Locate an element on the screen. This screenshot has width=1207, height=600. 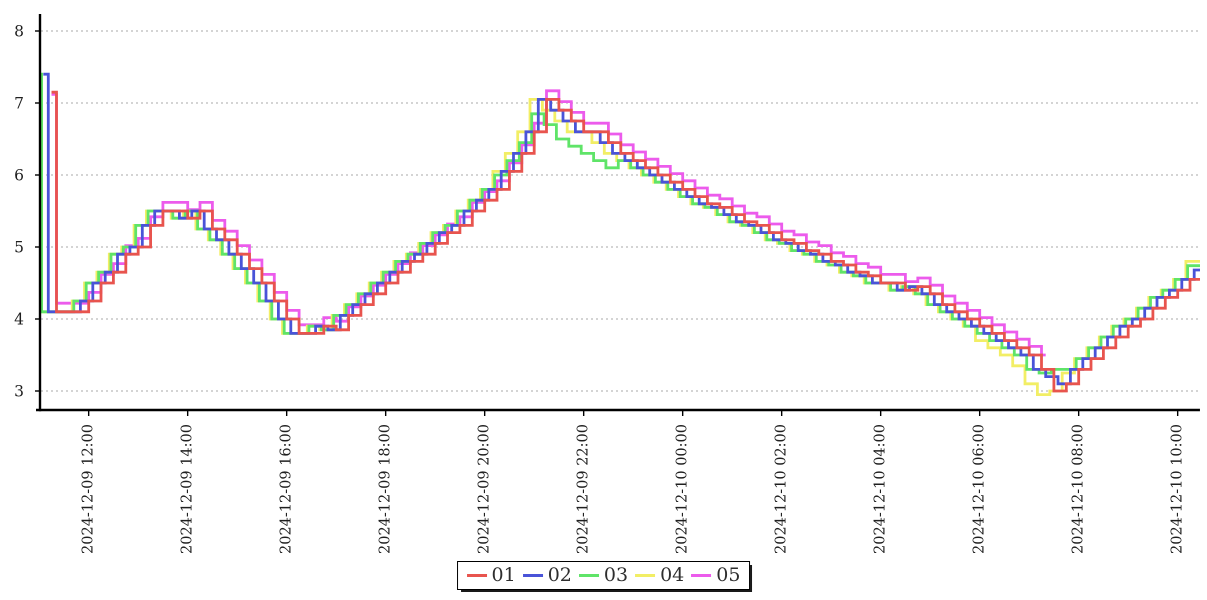
legend-item-01: 01 is located at coordinates (491, 575).